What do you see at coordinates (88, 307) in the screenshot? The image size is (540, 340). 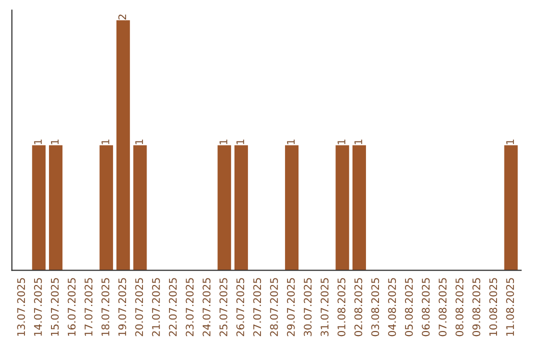 I see `x-tick-label: 17.07.2025` at bounding box center [88, 307].